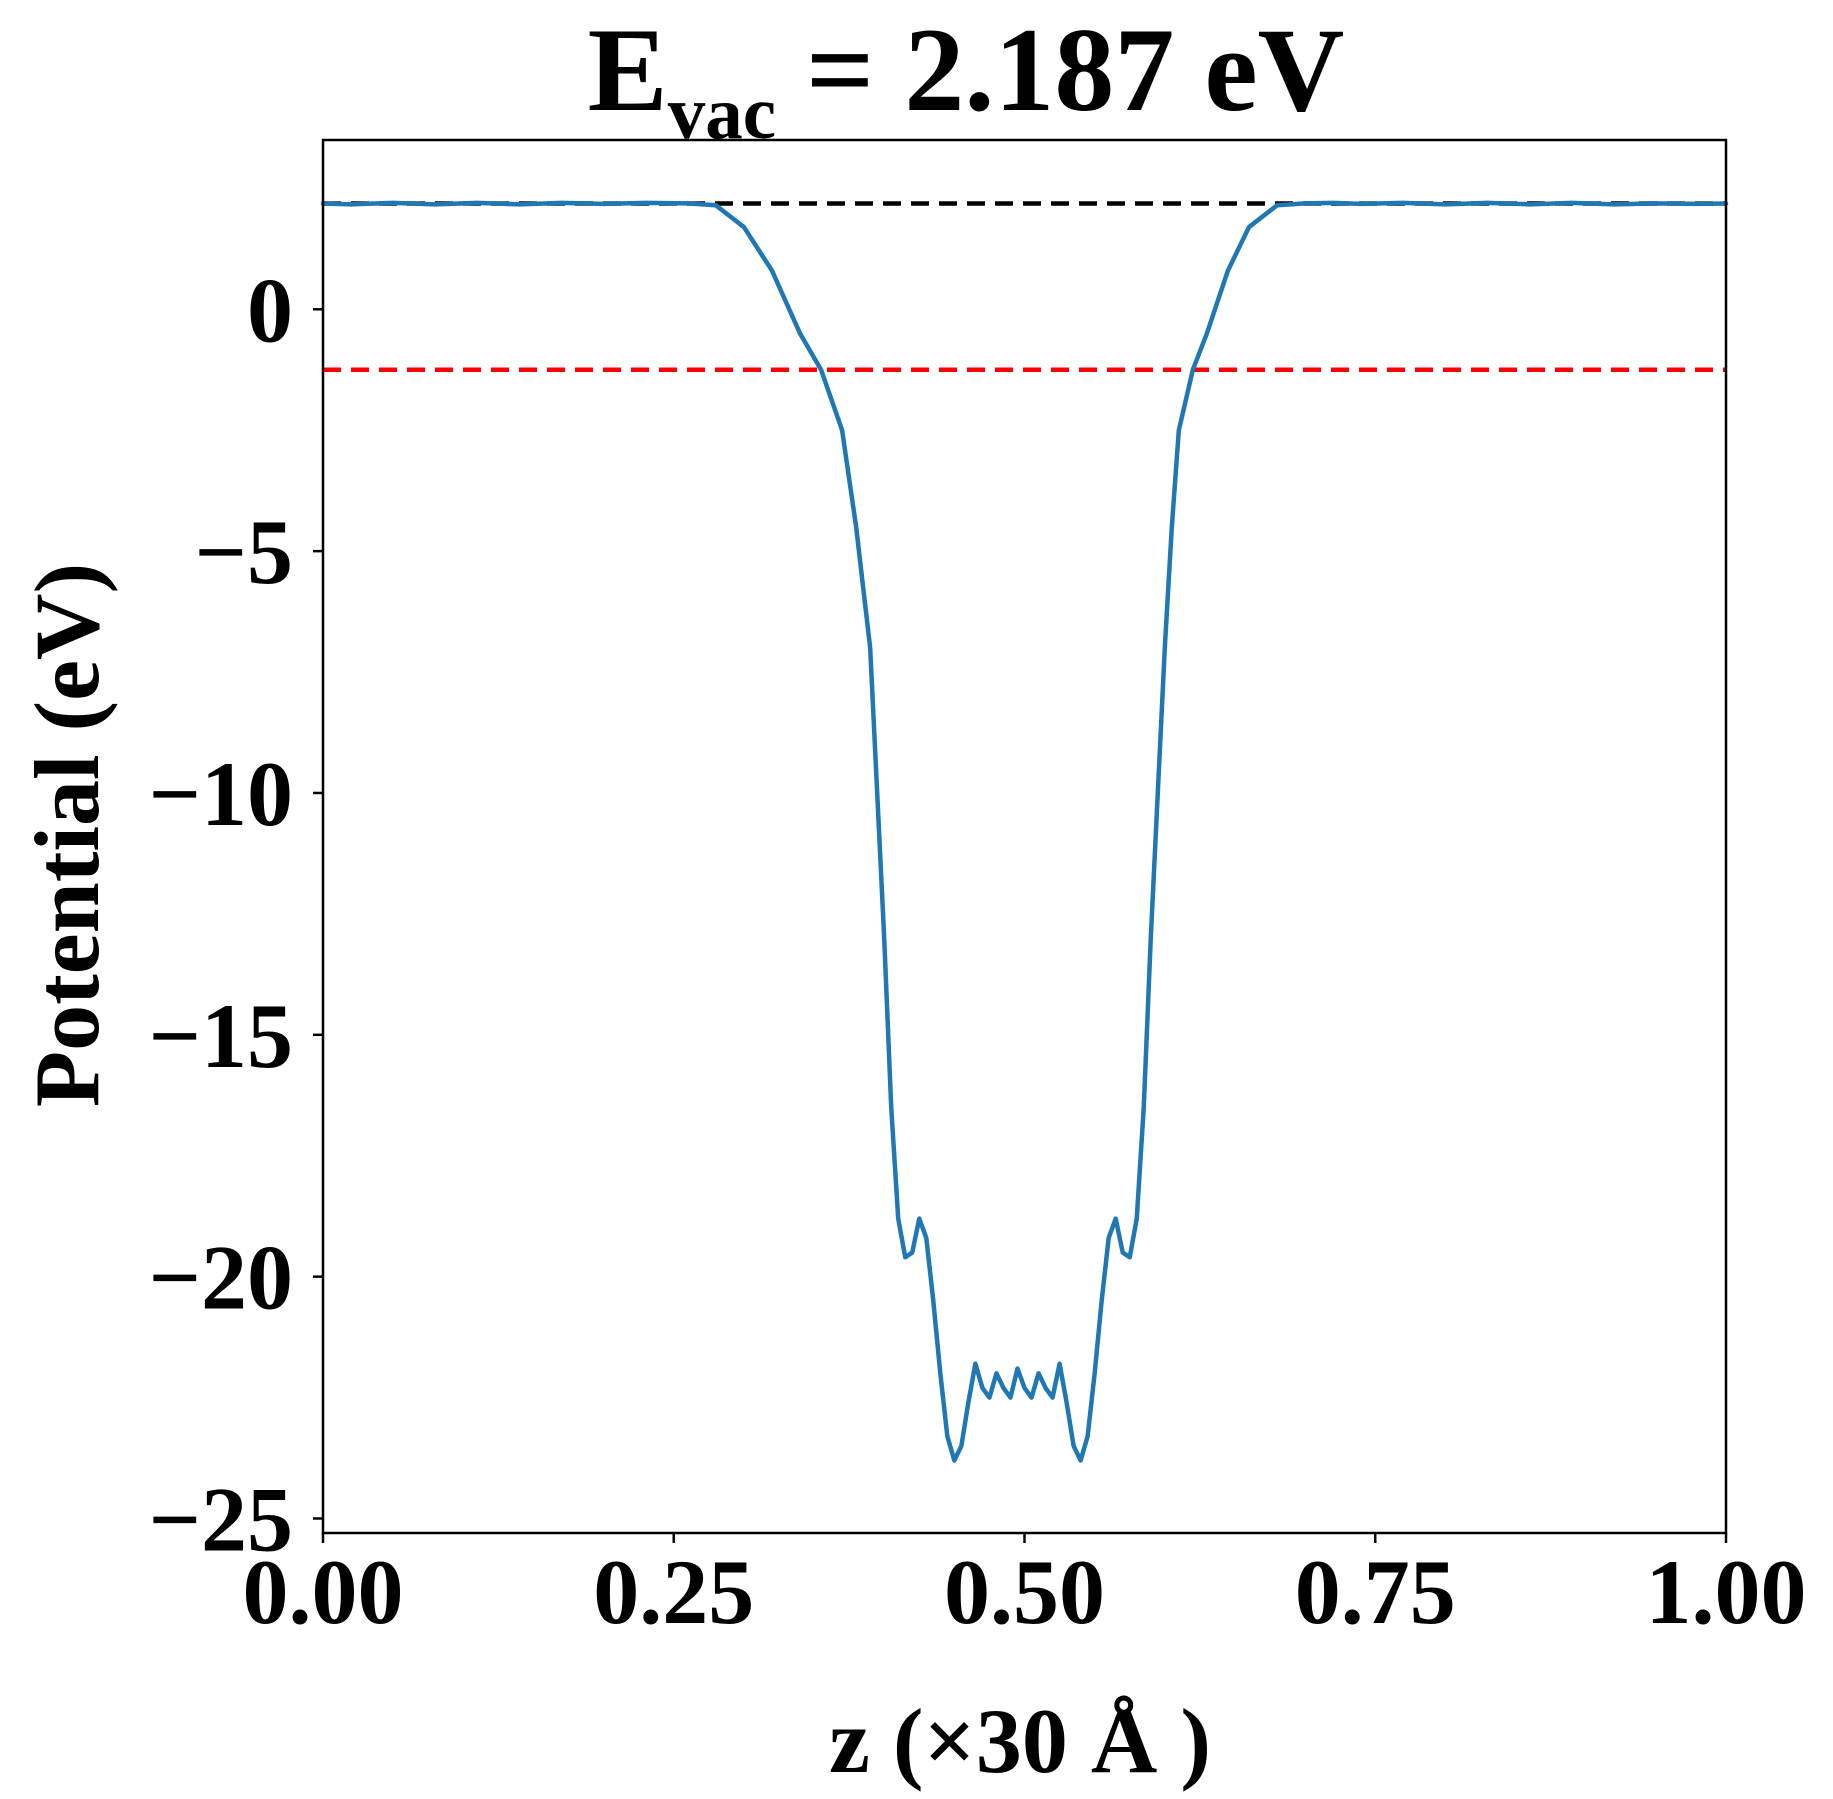  Describe the element at coordinates (722, 113) in the screenshot. I see `chart-title-subscript: vac` at that location.